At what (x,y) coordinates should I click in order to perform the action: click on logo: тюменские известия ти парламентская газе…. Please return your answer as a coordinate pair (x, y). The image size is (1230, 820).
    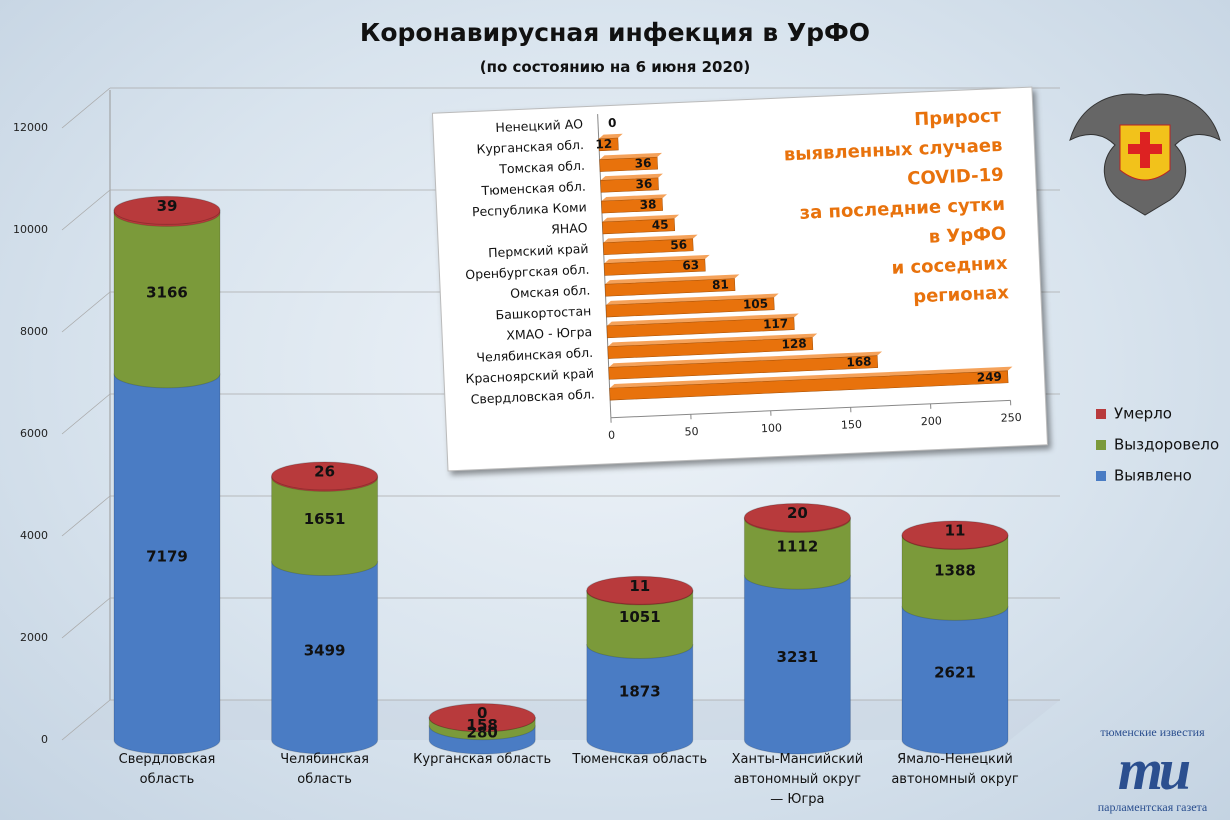
    Looking at the image, I should click on (1152, 770).